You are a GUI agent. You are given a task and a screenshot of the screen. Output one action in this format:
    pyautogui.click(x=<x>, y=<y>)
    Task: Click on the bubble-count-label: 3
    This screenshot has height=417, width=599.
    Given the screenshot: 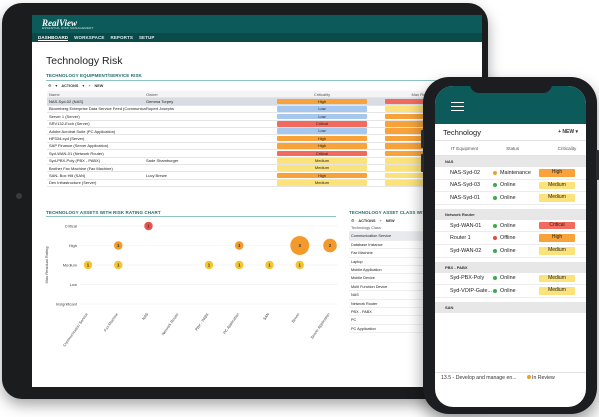 What is the action you would take?
    pyautogui.click(x=300, y=245)
    